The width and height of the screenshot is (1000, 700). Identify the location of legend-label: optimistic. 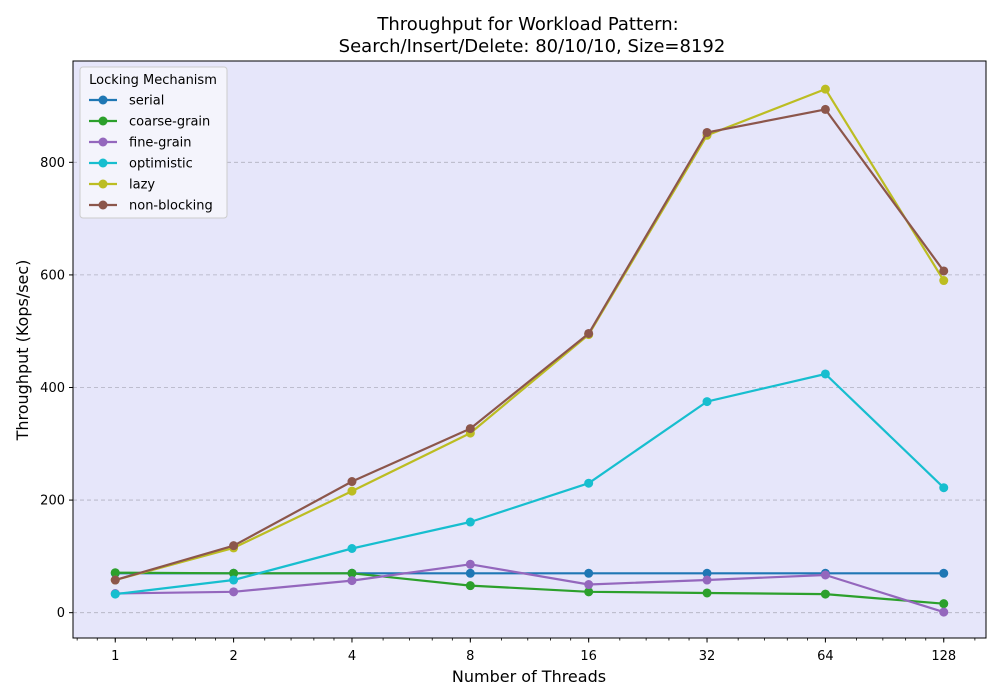
(161, 164).